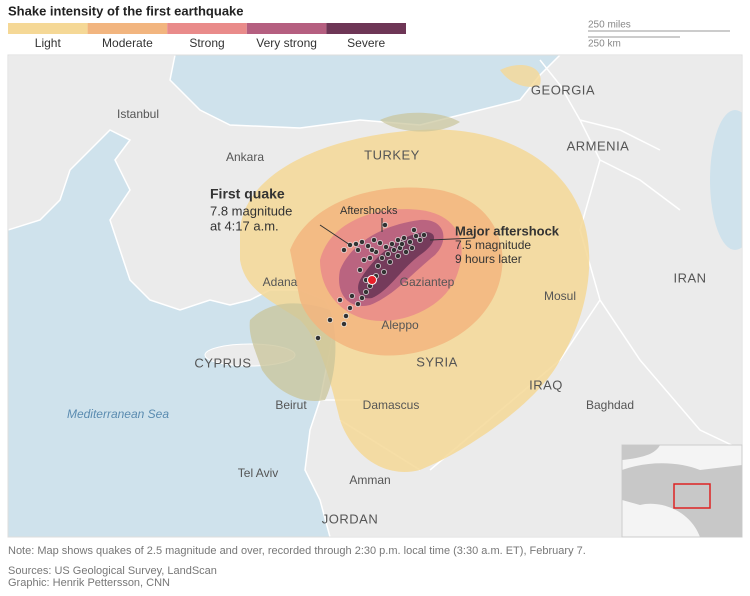 This screenshot has width=750, height=596. I want to click on country-label: IRAN, so click(689, 277).